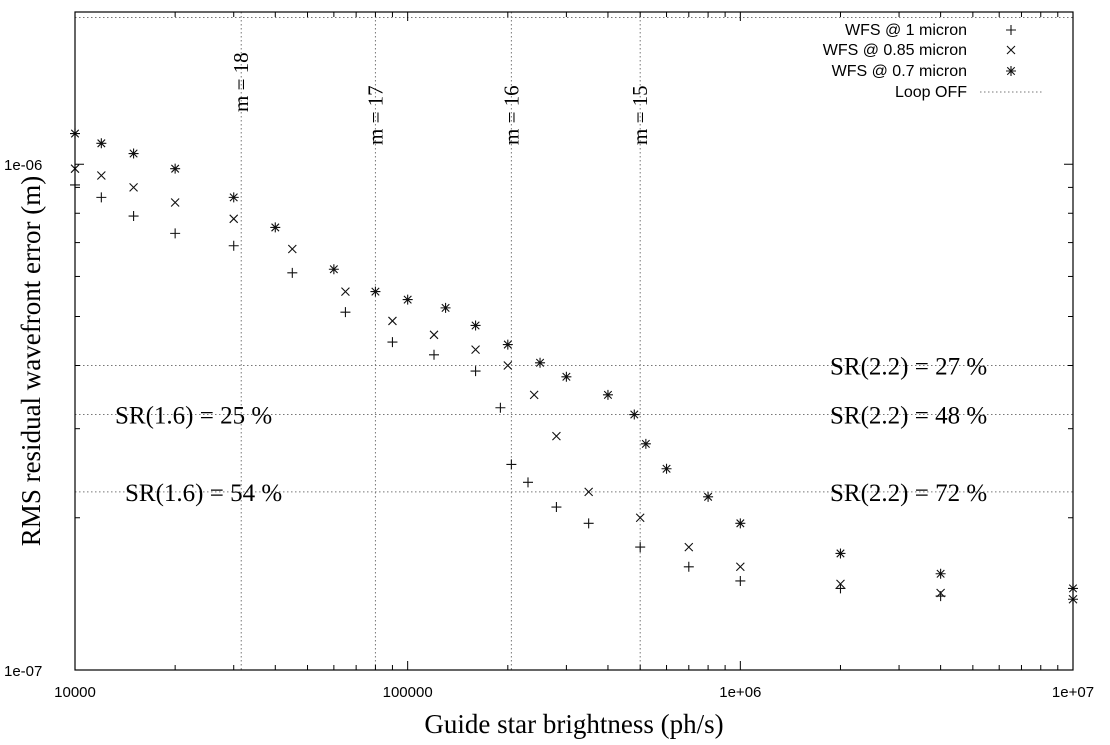 The image size is (1110, 745). Describe the element at coordinates (740, 692) in the screenshot. I see `x-tick-label: 1e+06` at that location.